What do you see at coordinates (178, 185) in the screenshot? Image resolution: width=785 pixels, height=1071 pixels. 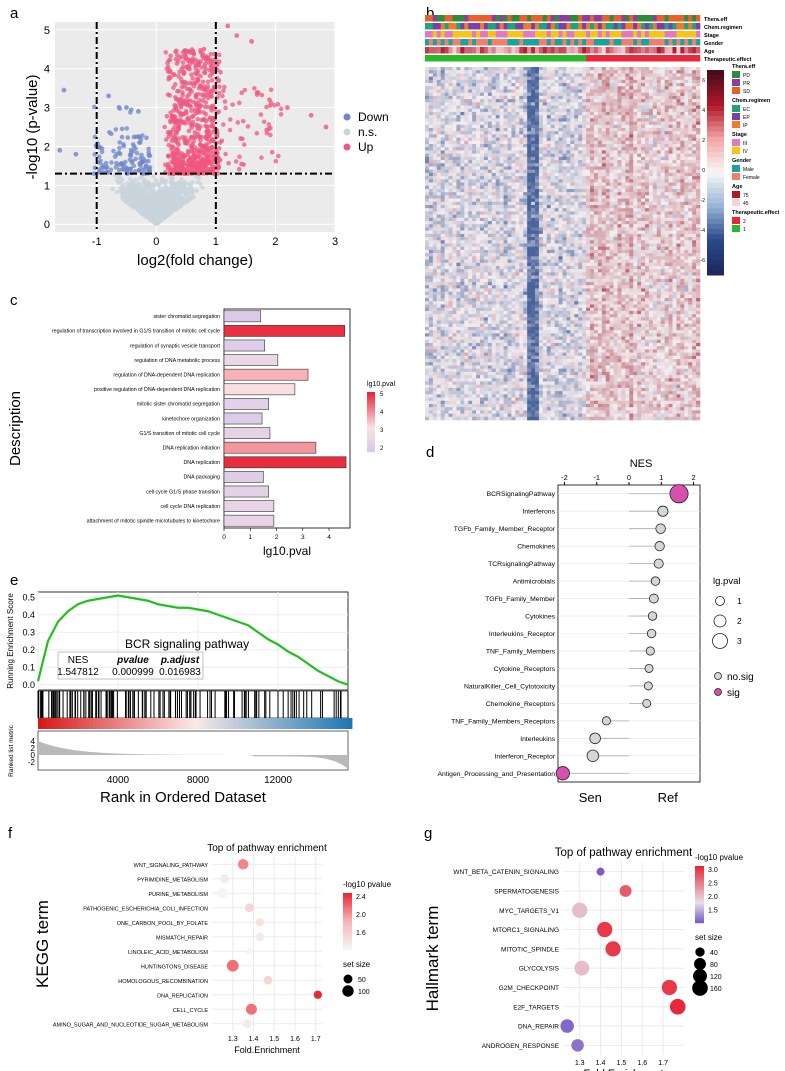 I see `ns-point` at bounding box center [178, 185].